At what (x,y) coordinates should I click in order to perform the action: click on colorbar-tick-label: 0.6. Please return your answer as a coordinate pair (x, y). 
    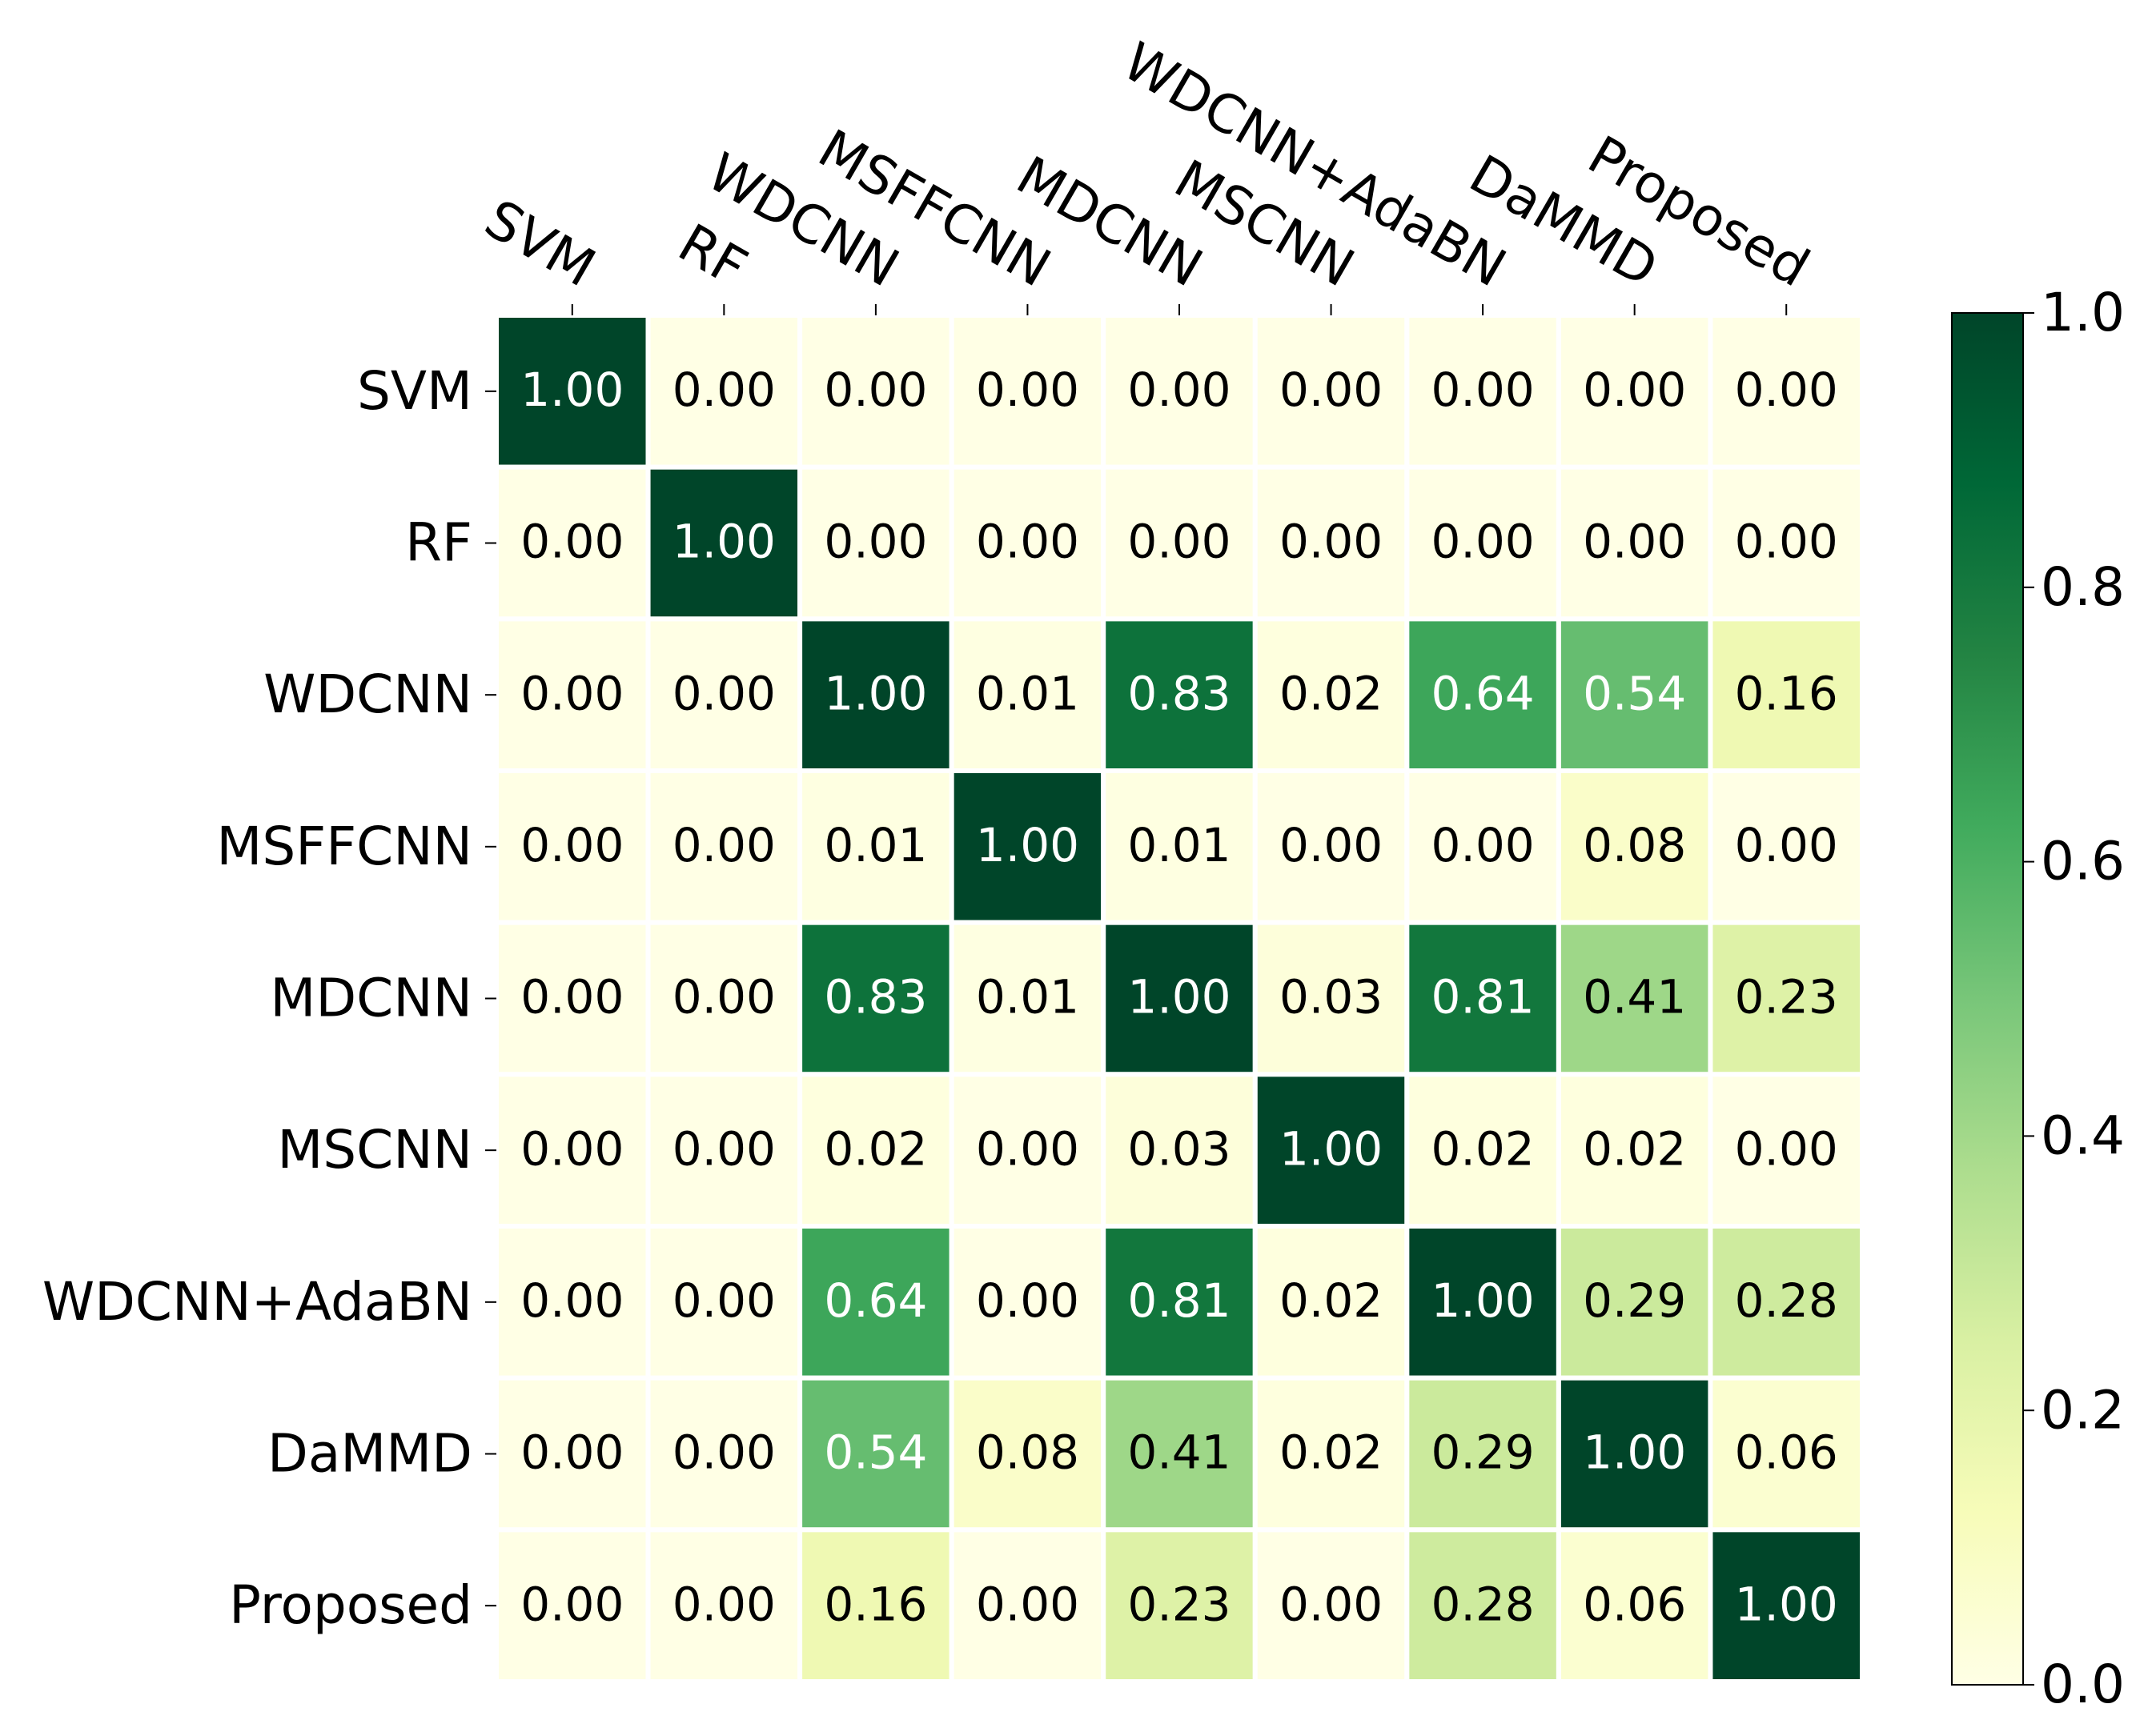
    Looking at the image, I should click on (2083, 861).